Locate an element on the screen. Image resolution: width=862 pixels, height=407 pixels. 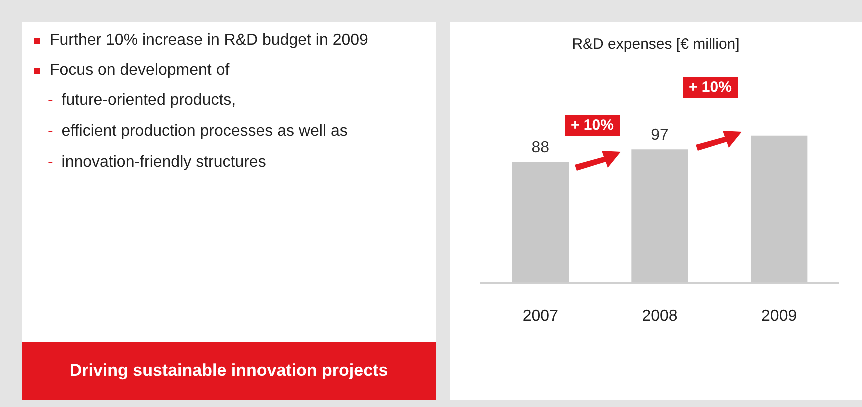
data-label: 97 is located at coordinates (660, 135).